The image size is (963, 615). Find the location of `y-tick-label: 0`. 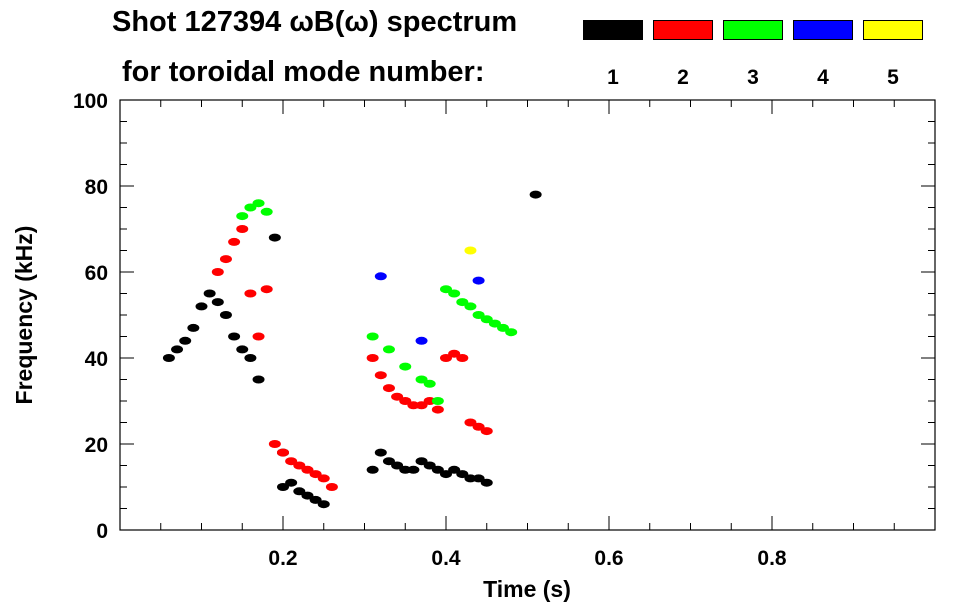

y-tick-label: 0 is located at coordinates (102, 531).